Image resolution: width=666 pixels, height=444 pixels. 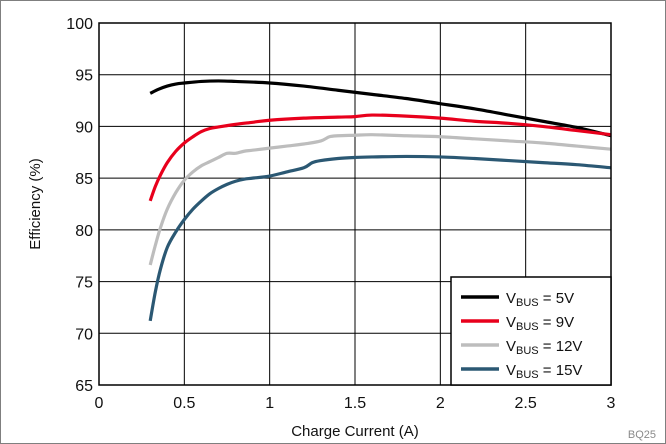 I want to click on x-tick-label: 3, so click(x=611, y=403).